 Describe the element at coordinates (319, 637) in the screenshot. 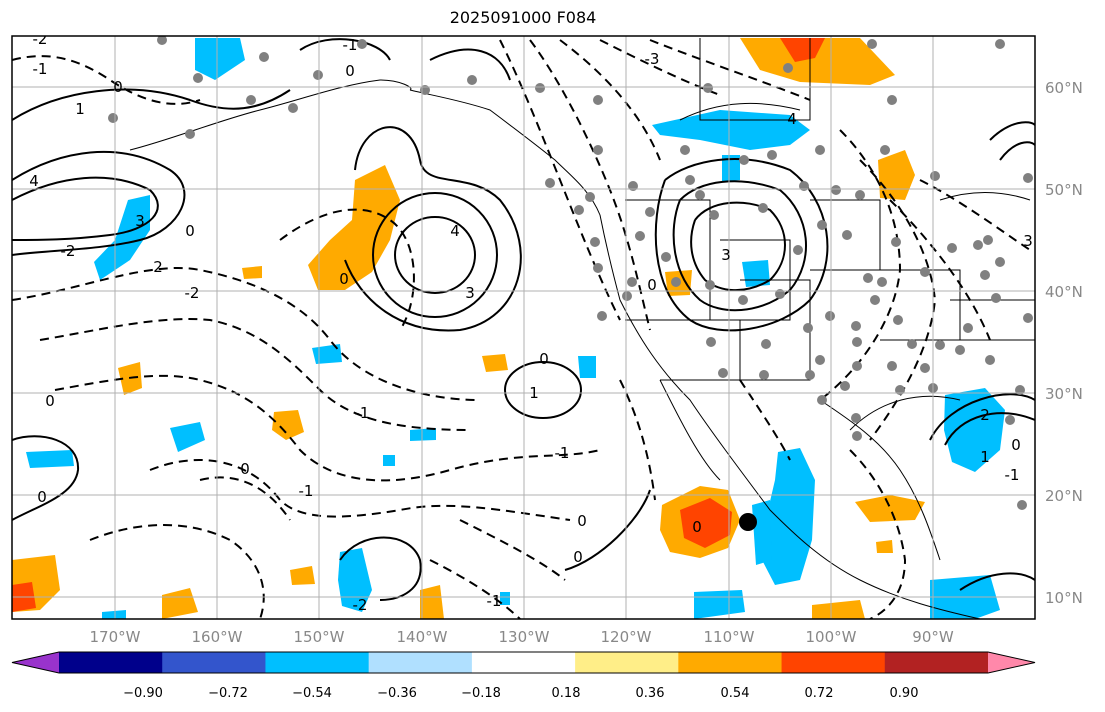

I see `lon-label: 150°W` at that location.